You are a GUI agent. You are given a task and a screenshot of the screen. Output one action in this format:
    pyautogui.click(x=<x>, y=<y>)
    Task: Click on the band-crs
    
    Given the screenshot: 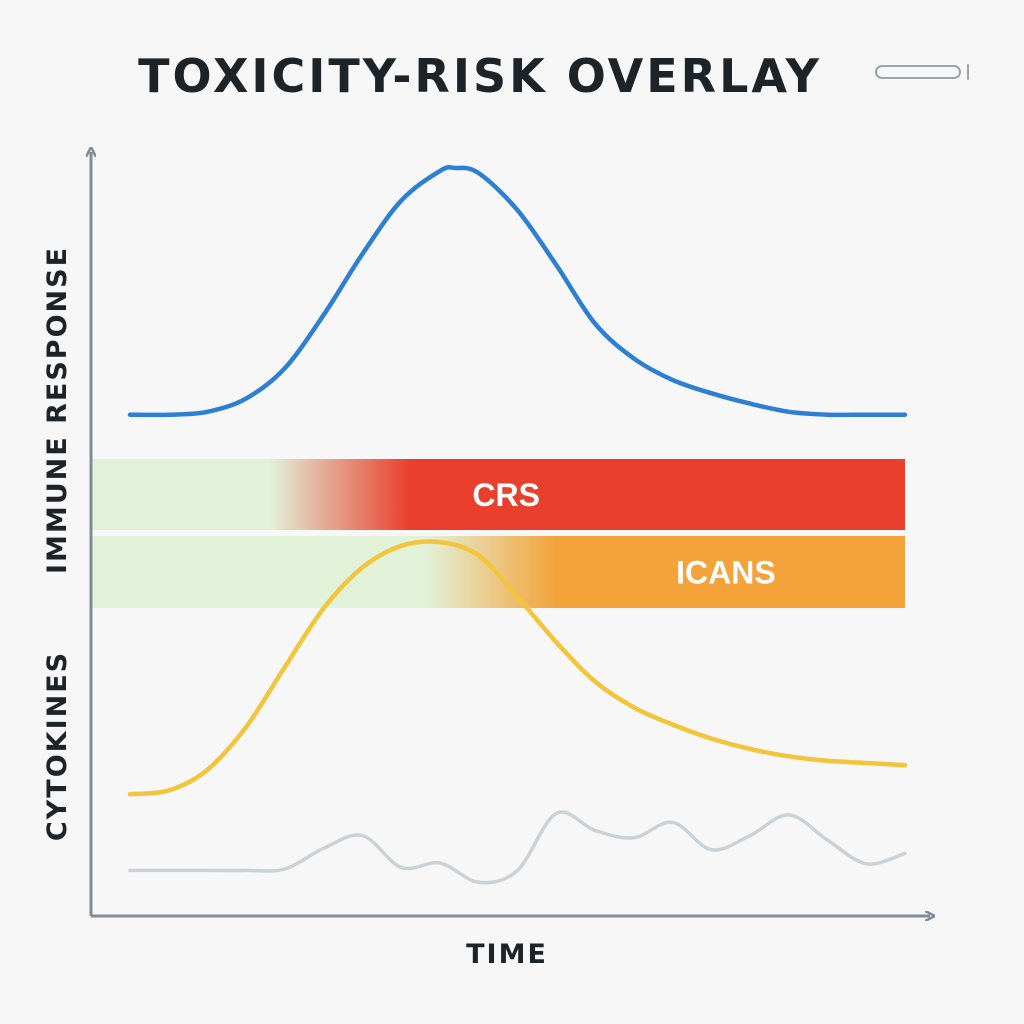 What is the action you would take?
    pyautogui.click(x=498, y=494)
    